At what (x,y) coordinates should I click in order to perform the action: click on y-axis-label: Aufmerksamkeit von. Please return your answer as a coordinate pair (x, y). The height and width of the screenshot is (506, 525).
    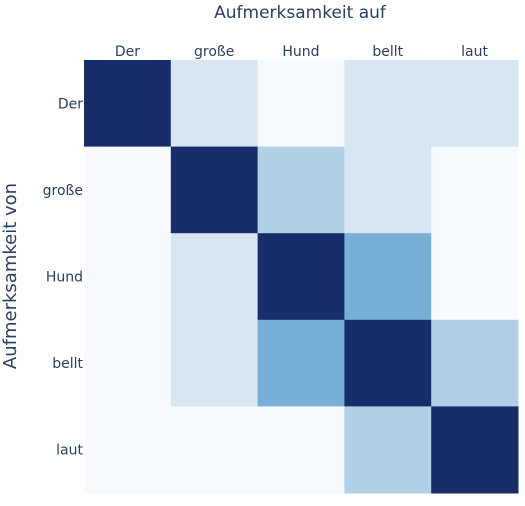
    Looking at the image, I should click on (10, 276).